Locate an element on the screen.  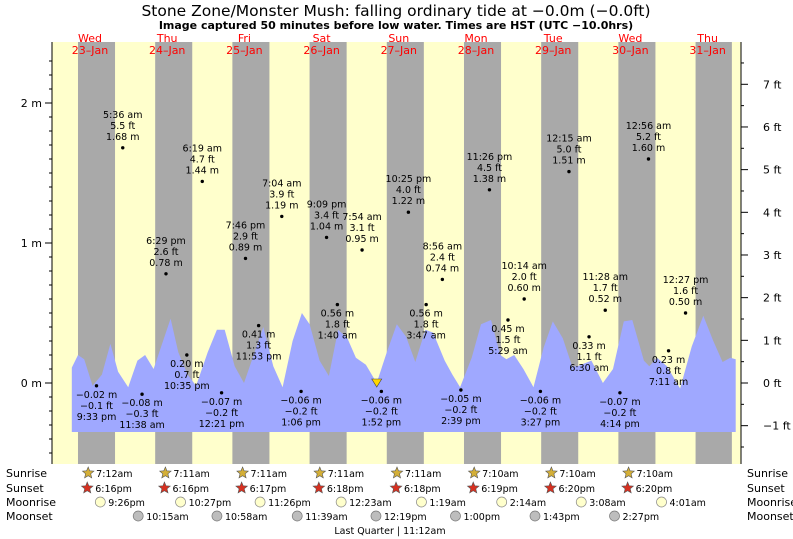
tide-extreme-label: 1.38 m is located at coordinates (489, 179).